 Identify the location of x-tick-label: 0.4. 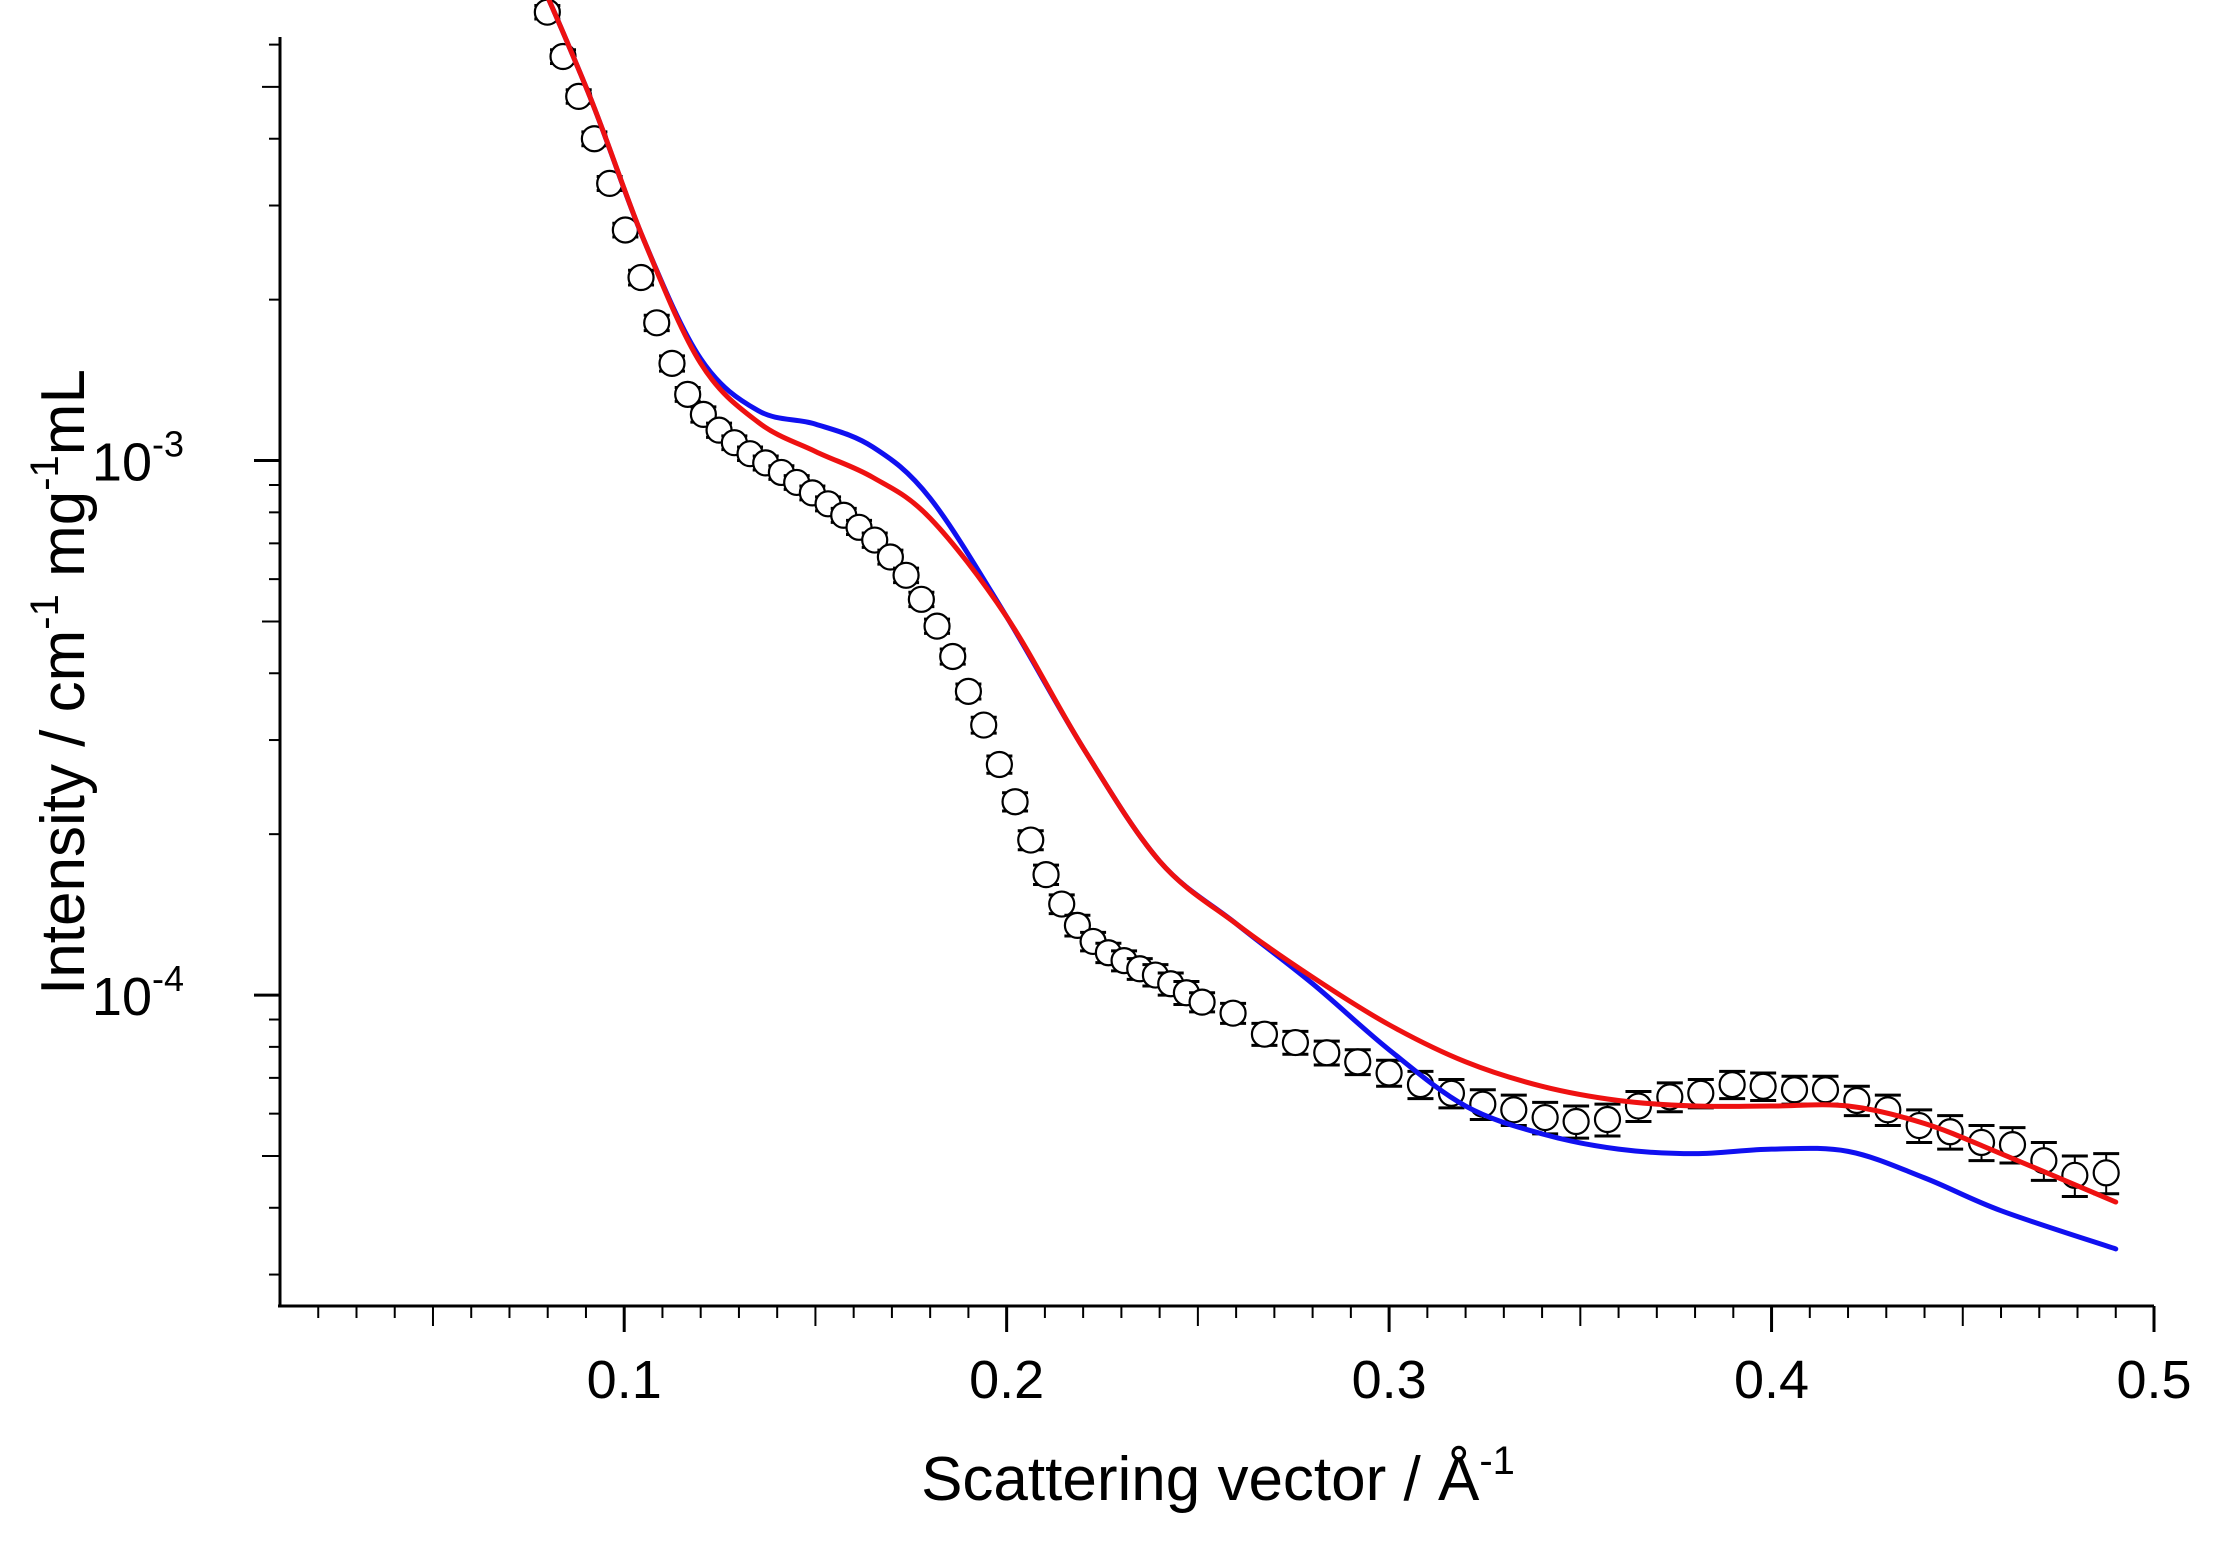
(1771, 1380).